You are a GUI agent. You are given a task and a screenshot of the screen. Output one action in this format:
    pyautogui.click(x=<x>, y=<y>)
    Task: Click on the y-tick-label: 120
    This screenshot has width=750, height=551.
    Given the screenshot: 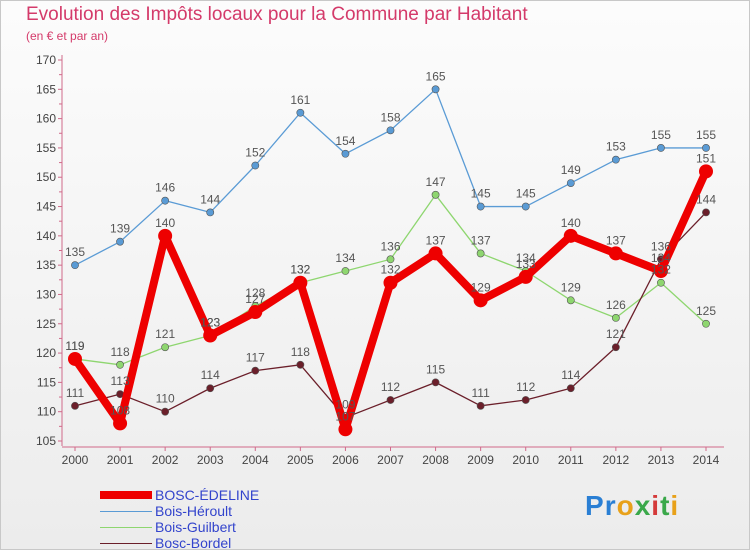 What is the action you would take?
    pyautogui.click(x=46, y=353)
    